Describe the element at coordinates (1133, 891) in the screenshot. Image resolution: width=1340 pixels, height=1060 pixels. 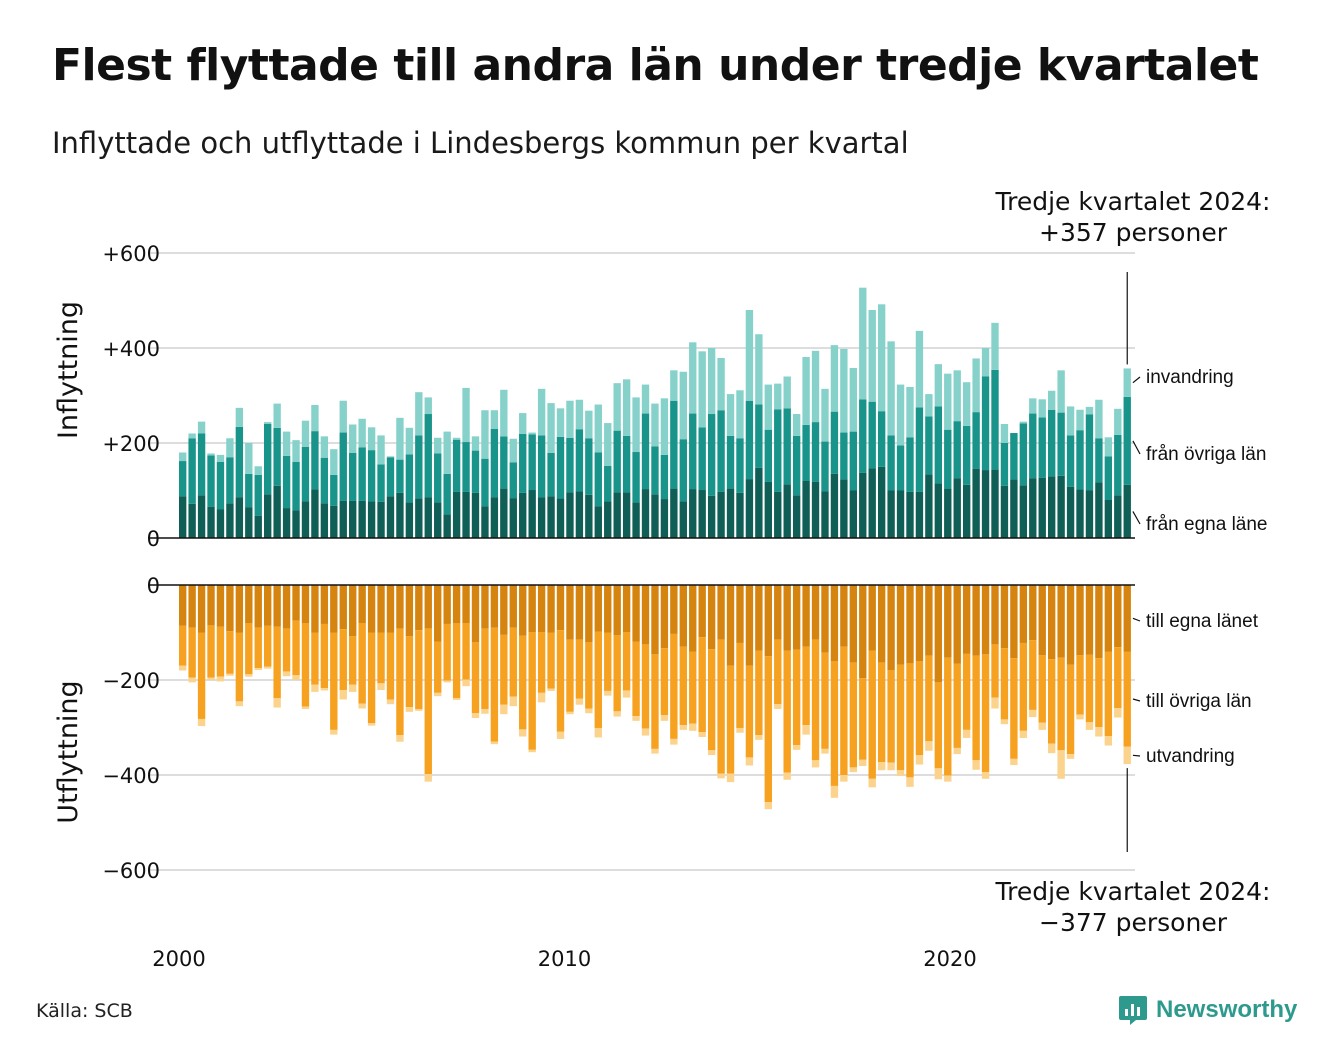
I see `callout-bottom-line1: Tredje kvartalet 2024:` at that location.